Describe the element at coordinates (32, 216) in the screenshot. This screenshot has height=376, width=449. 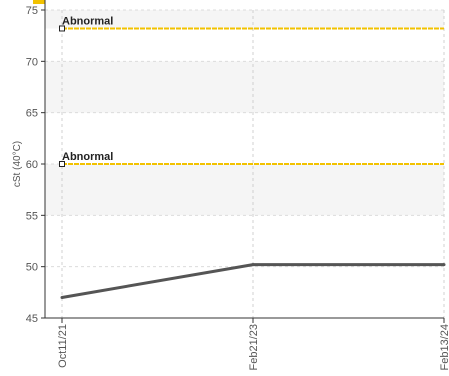
I see `y-tick-label: 55` at that location.